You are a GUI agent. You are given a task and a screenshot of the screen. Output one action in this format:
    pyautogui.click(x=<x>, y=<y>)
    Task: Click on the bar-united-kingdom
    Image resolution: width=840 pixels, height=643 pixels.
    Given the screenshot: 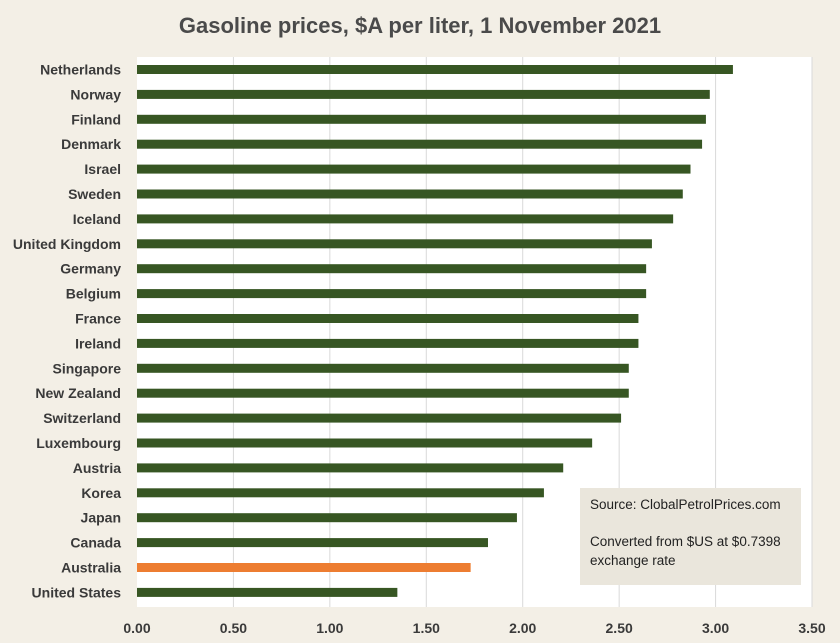 What is the action you would take?
    pyautogui.click(x=394, y=244)
    